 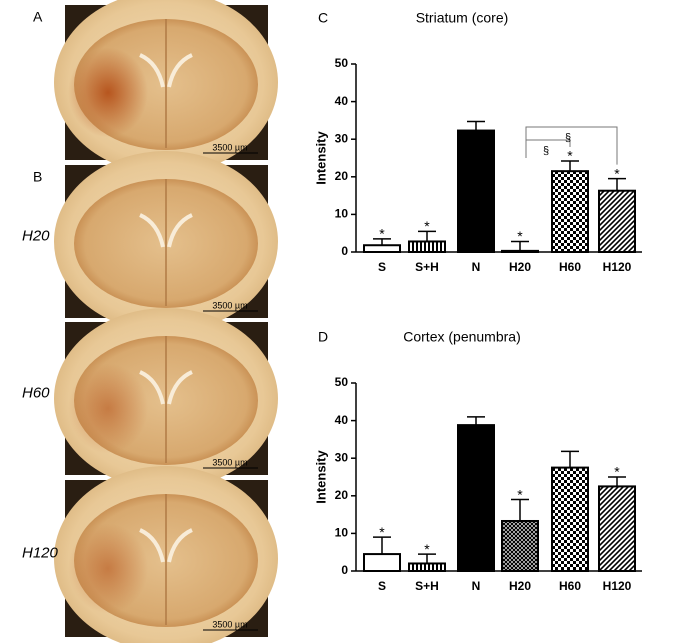 What do you see at coordinates (323, 18) in the screenshot?
I see `panel-letter: C` at bounding box center [323, 18].